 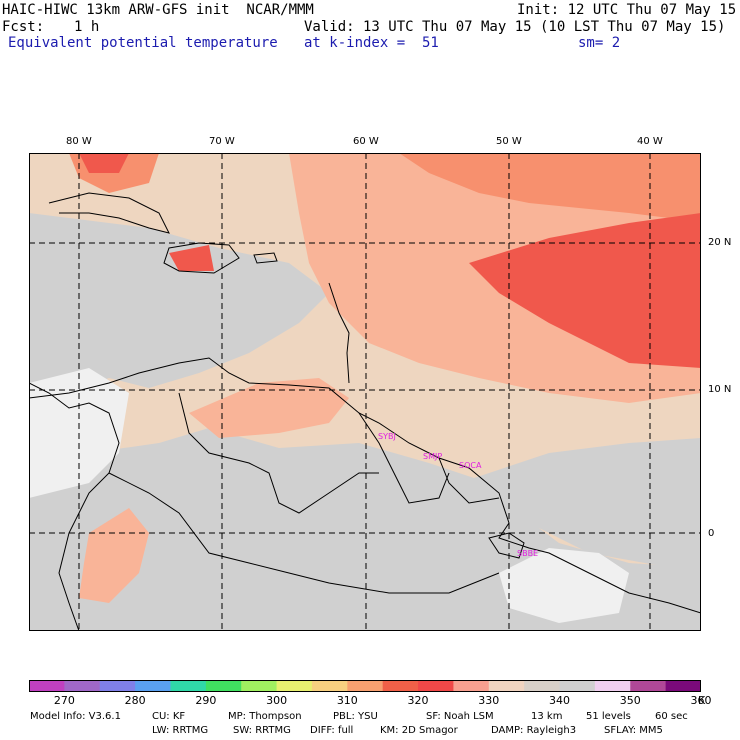 I want to click on border-venezuela, so click(x=278, y=453).